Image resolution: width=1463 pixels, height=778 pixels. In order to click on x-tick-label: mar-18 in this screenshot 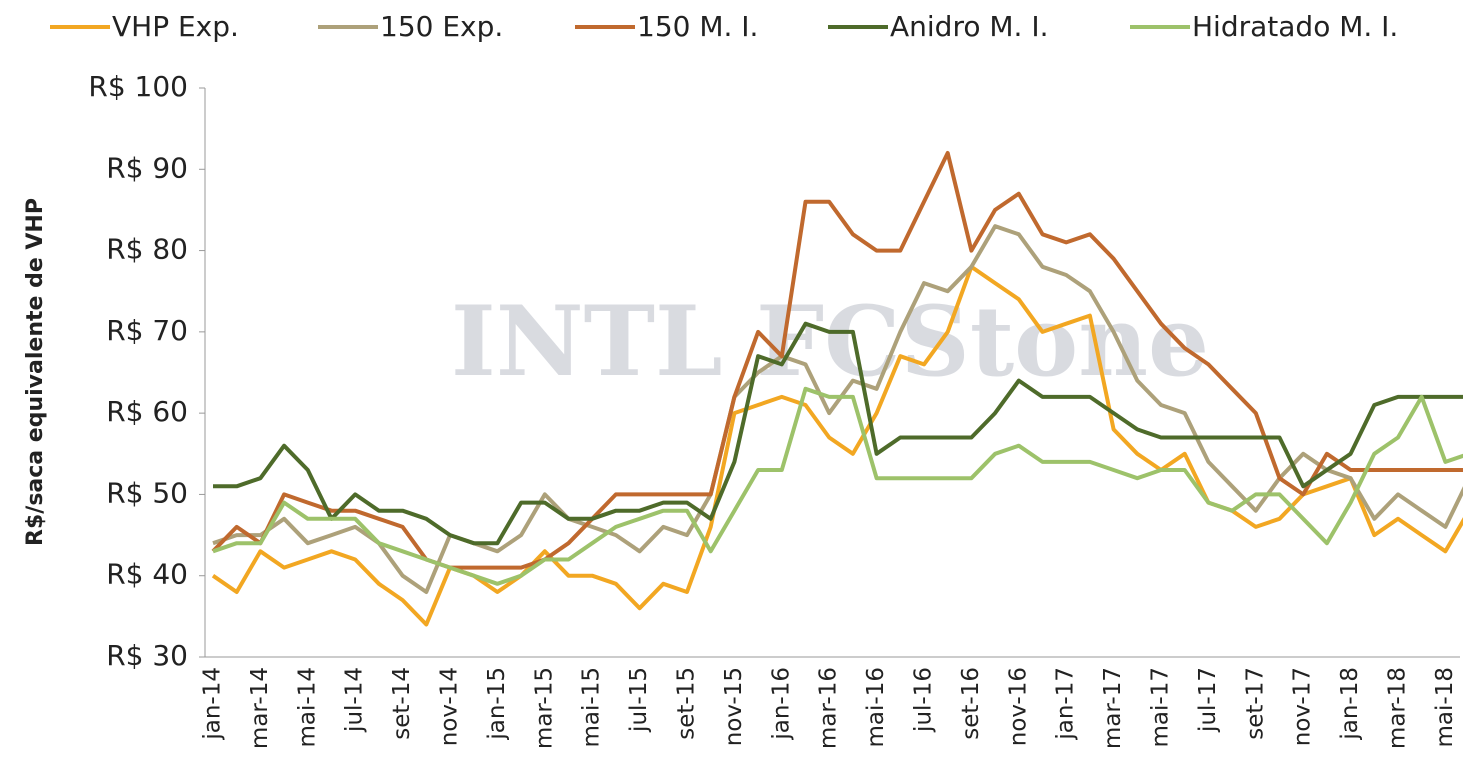, I will do `click(1398, 708)`.